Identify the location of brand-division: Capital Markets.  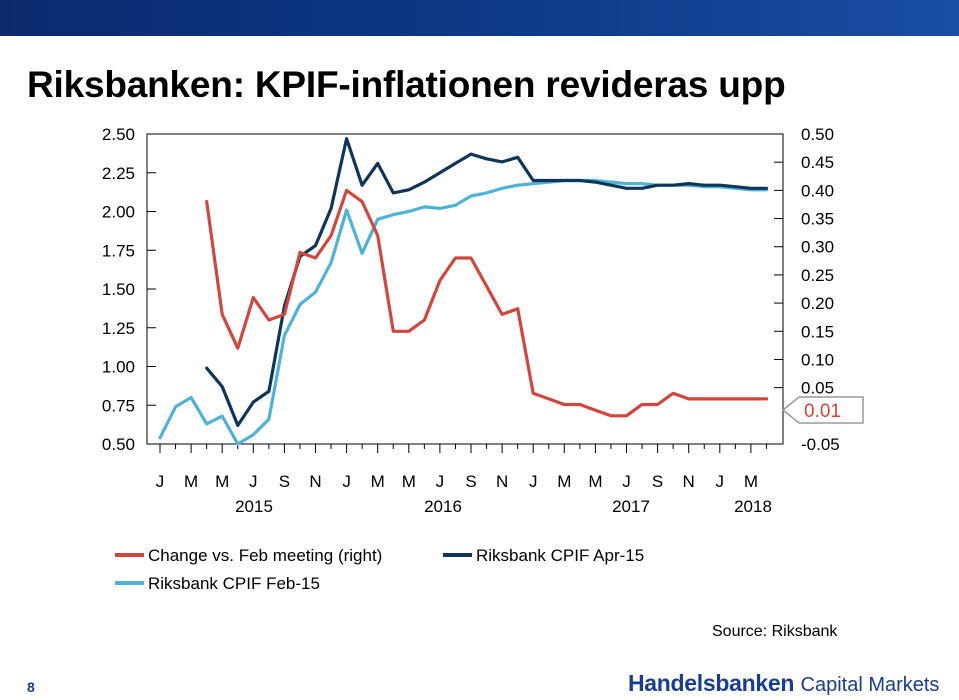
(870, 685).